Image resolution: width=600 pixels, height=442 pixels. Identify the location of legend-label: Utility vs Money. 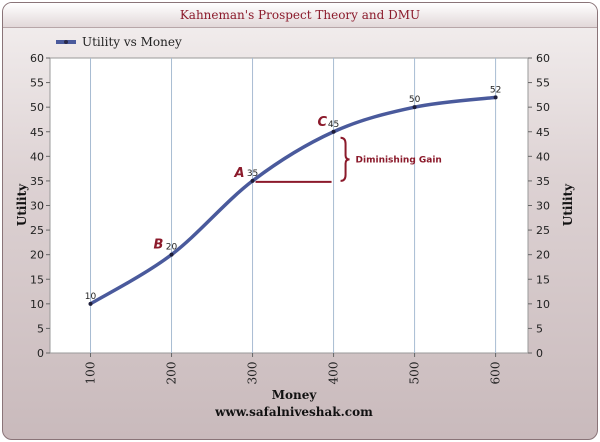
(132, 42).